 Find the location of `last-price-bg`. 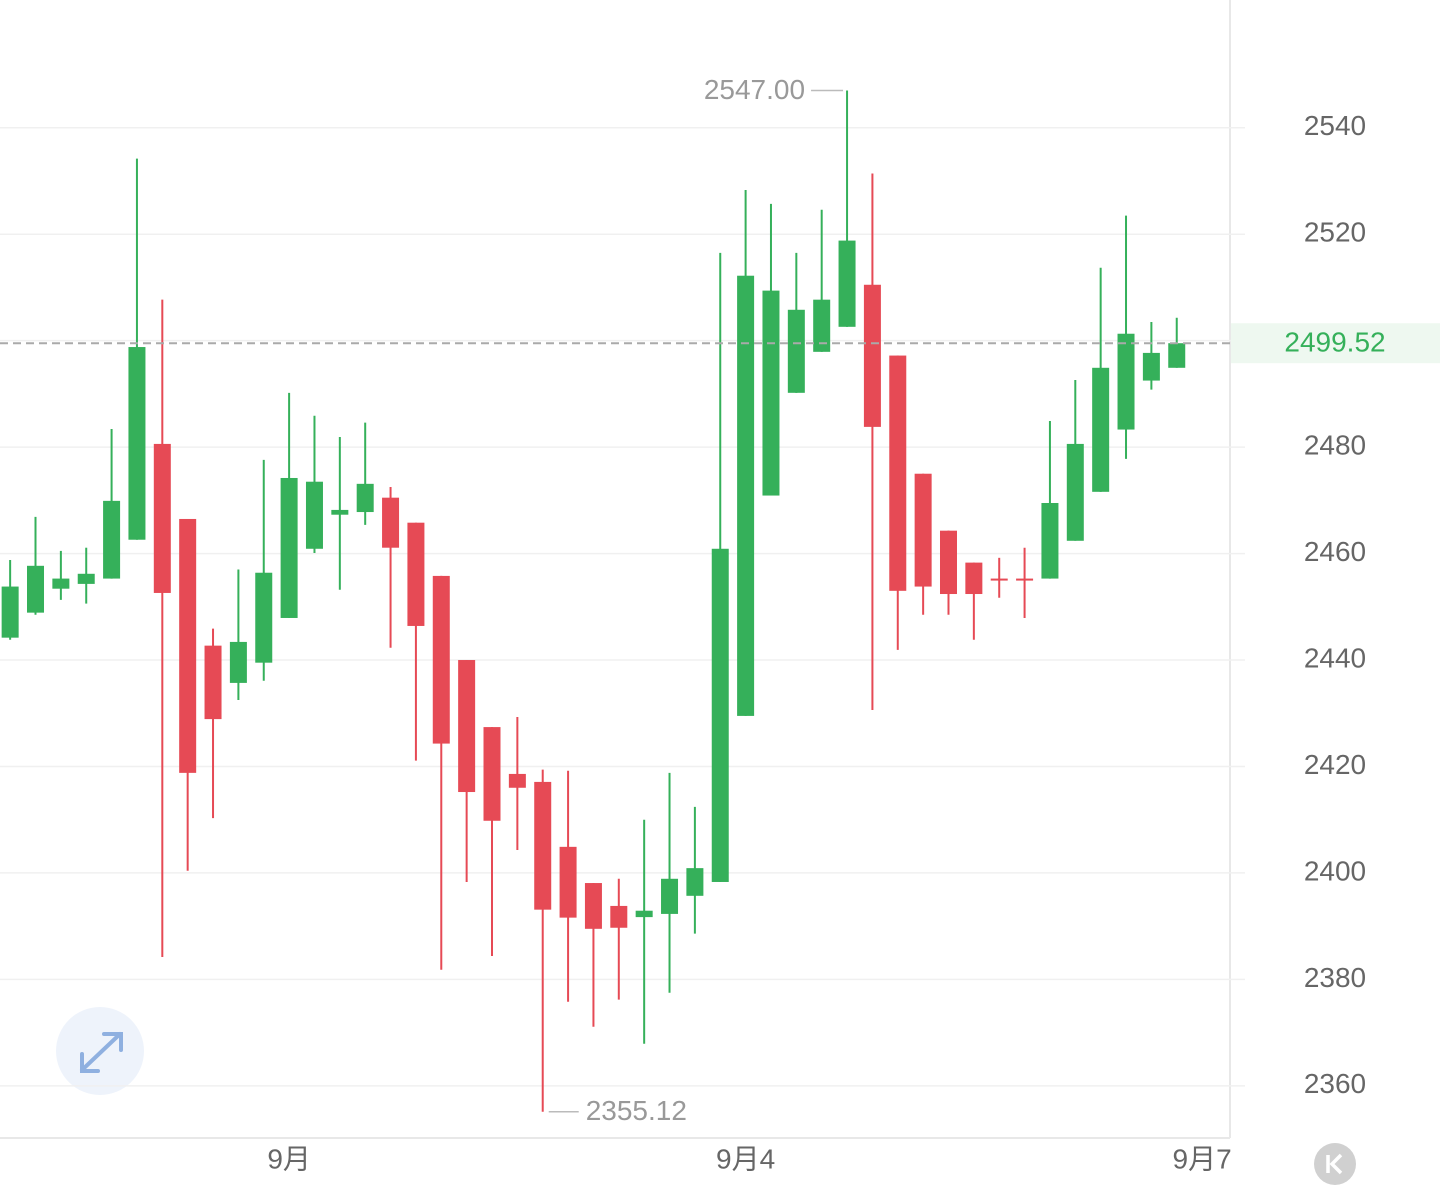

last-price-bg is located at coordinates (1335, 343).